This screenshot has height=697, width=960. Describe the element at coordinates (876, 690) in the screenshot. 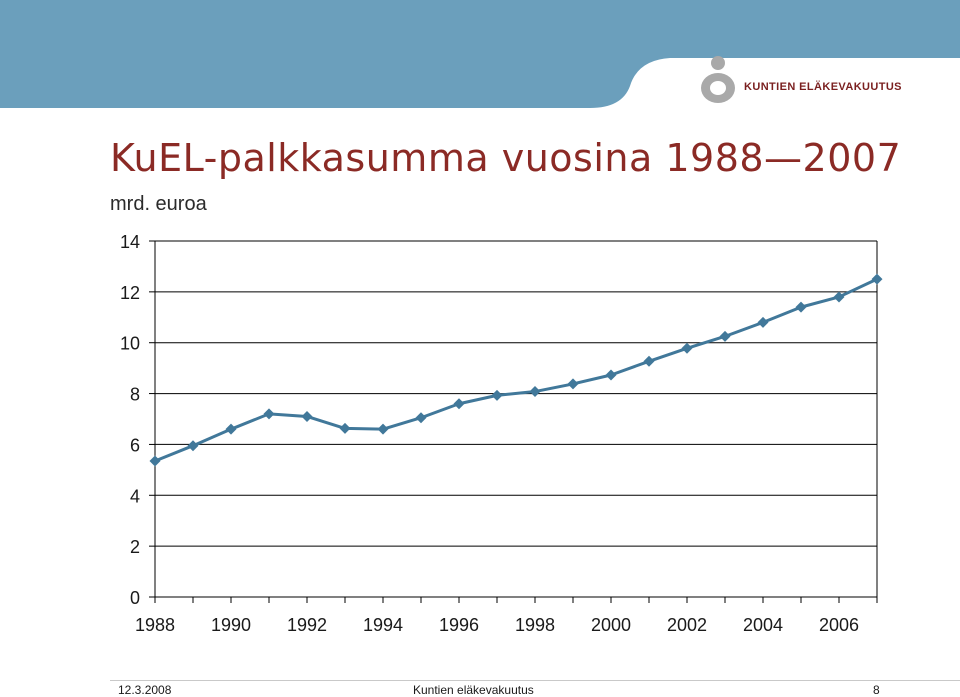

I see `footer-page-number: 8` at that location.